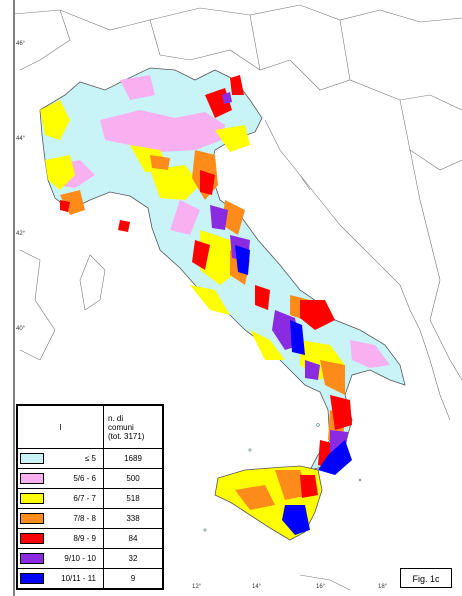 The width and height of the screenshot is (462, 596). I want to click on legend-class-label: 8/9 - 9, so click(84, 538).